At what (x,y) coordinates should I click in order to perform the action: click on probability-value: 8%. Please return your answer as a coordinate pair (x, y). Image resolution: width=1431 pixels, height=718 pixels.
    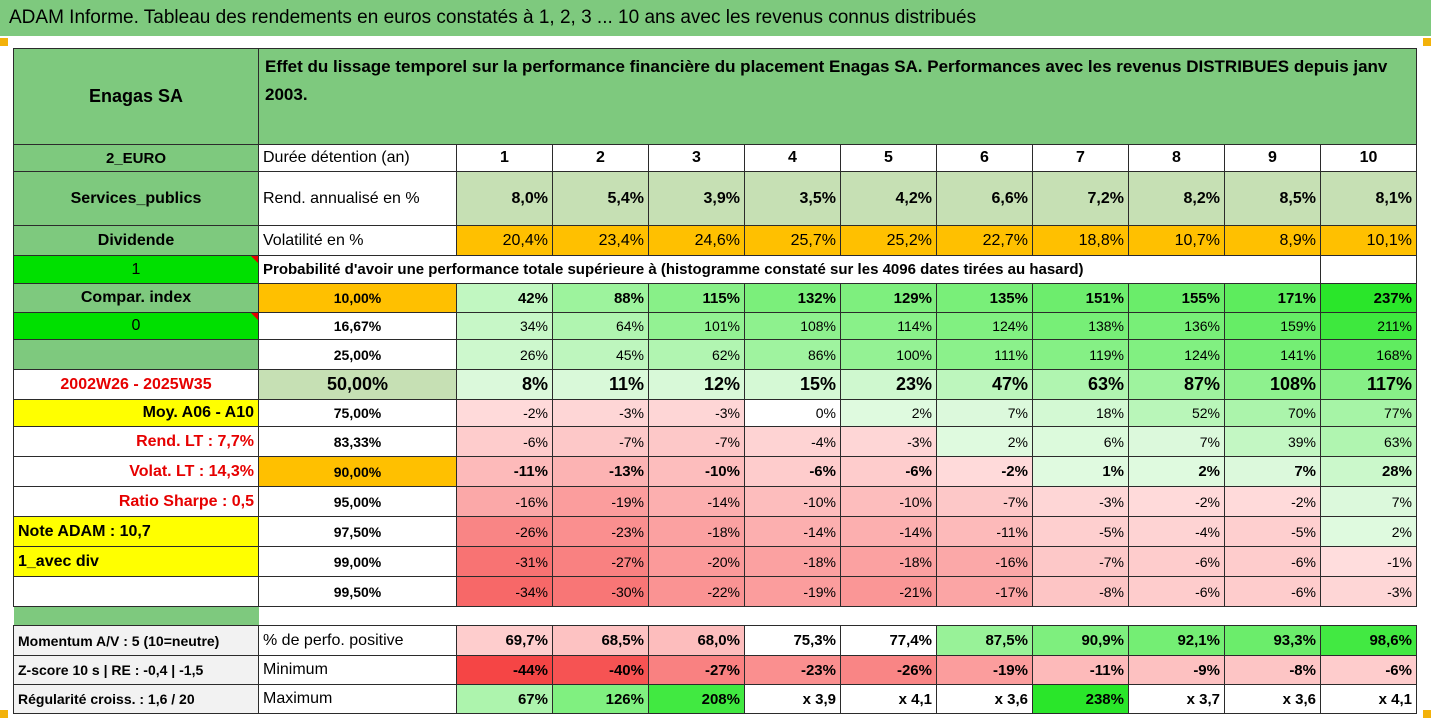
    Looking at the image, I should click on (504, 384).